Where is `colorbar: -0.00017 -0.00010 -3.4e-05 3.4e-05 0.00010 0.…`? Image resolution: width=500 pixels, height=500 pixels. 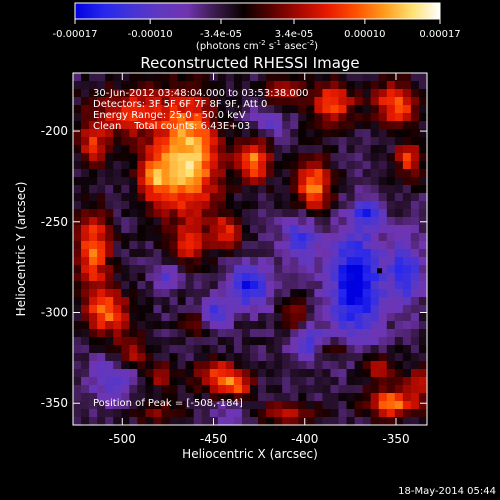
colorbar: -0.00017 -0.00010 -3.4e-05 3.4e-05 0.00010 0.… is located at coordinates (257, 27).